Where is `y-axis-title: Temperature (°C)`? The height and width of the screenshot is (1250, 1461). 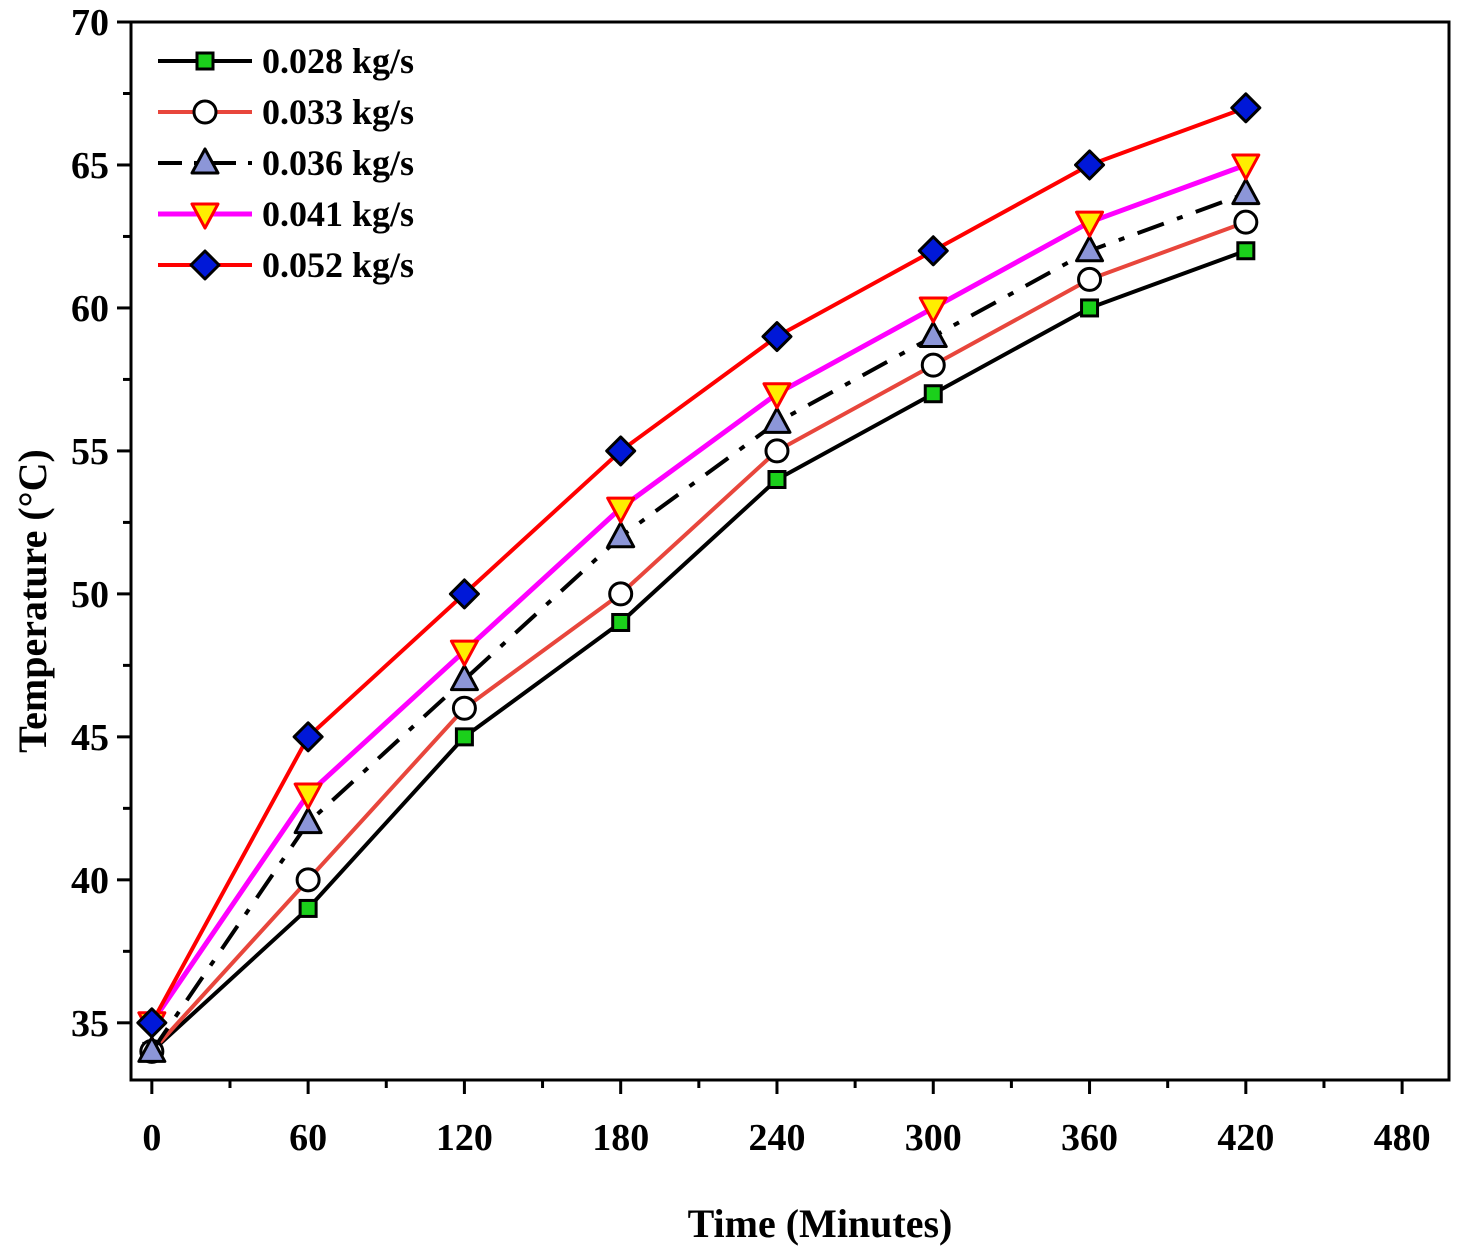 y-axis-title: Temperature (°C) is located at coordinates (32, 601).